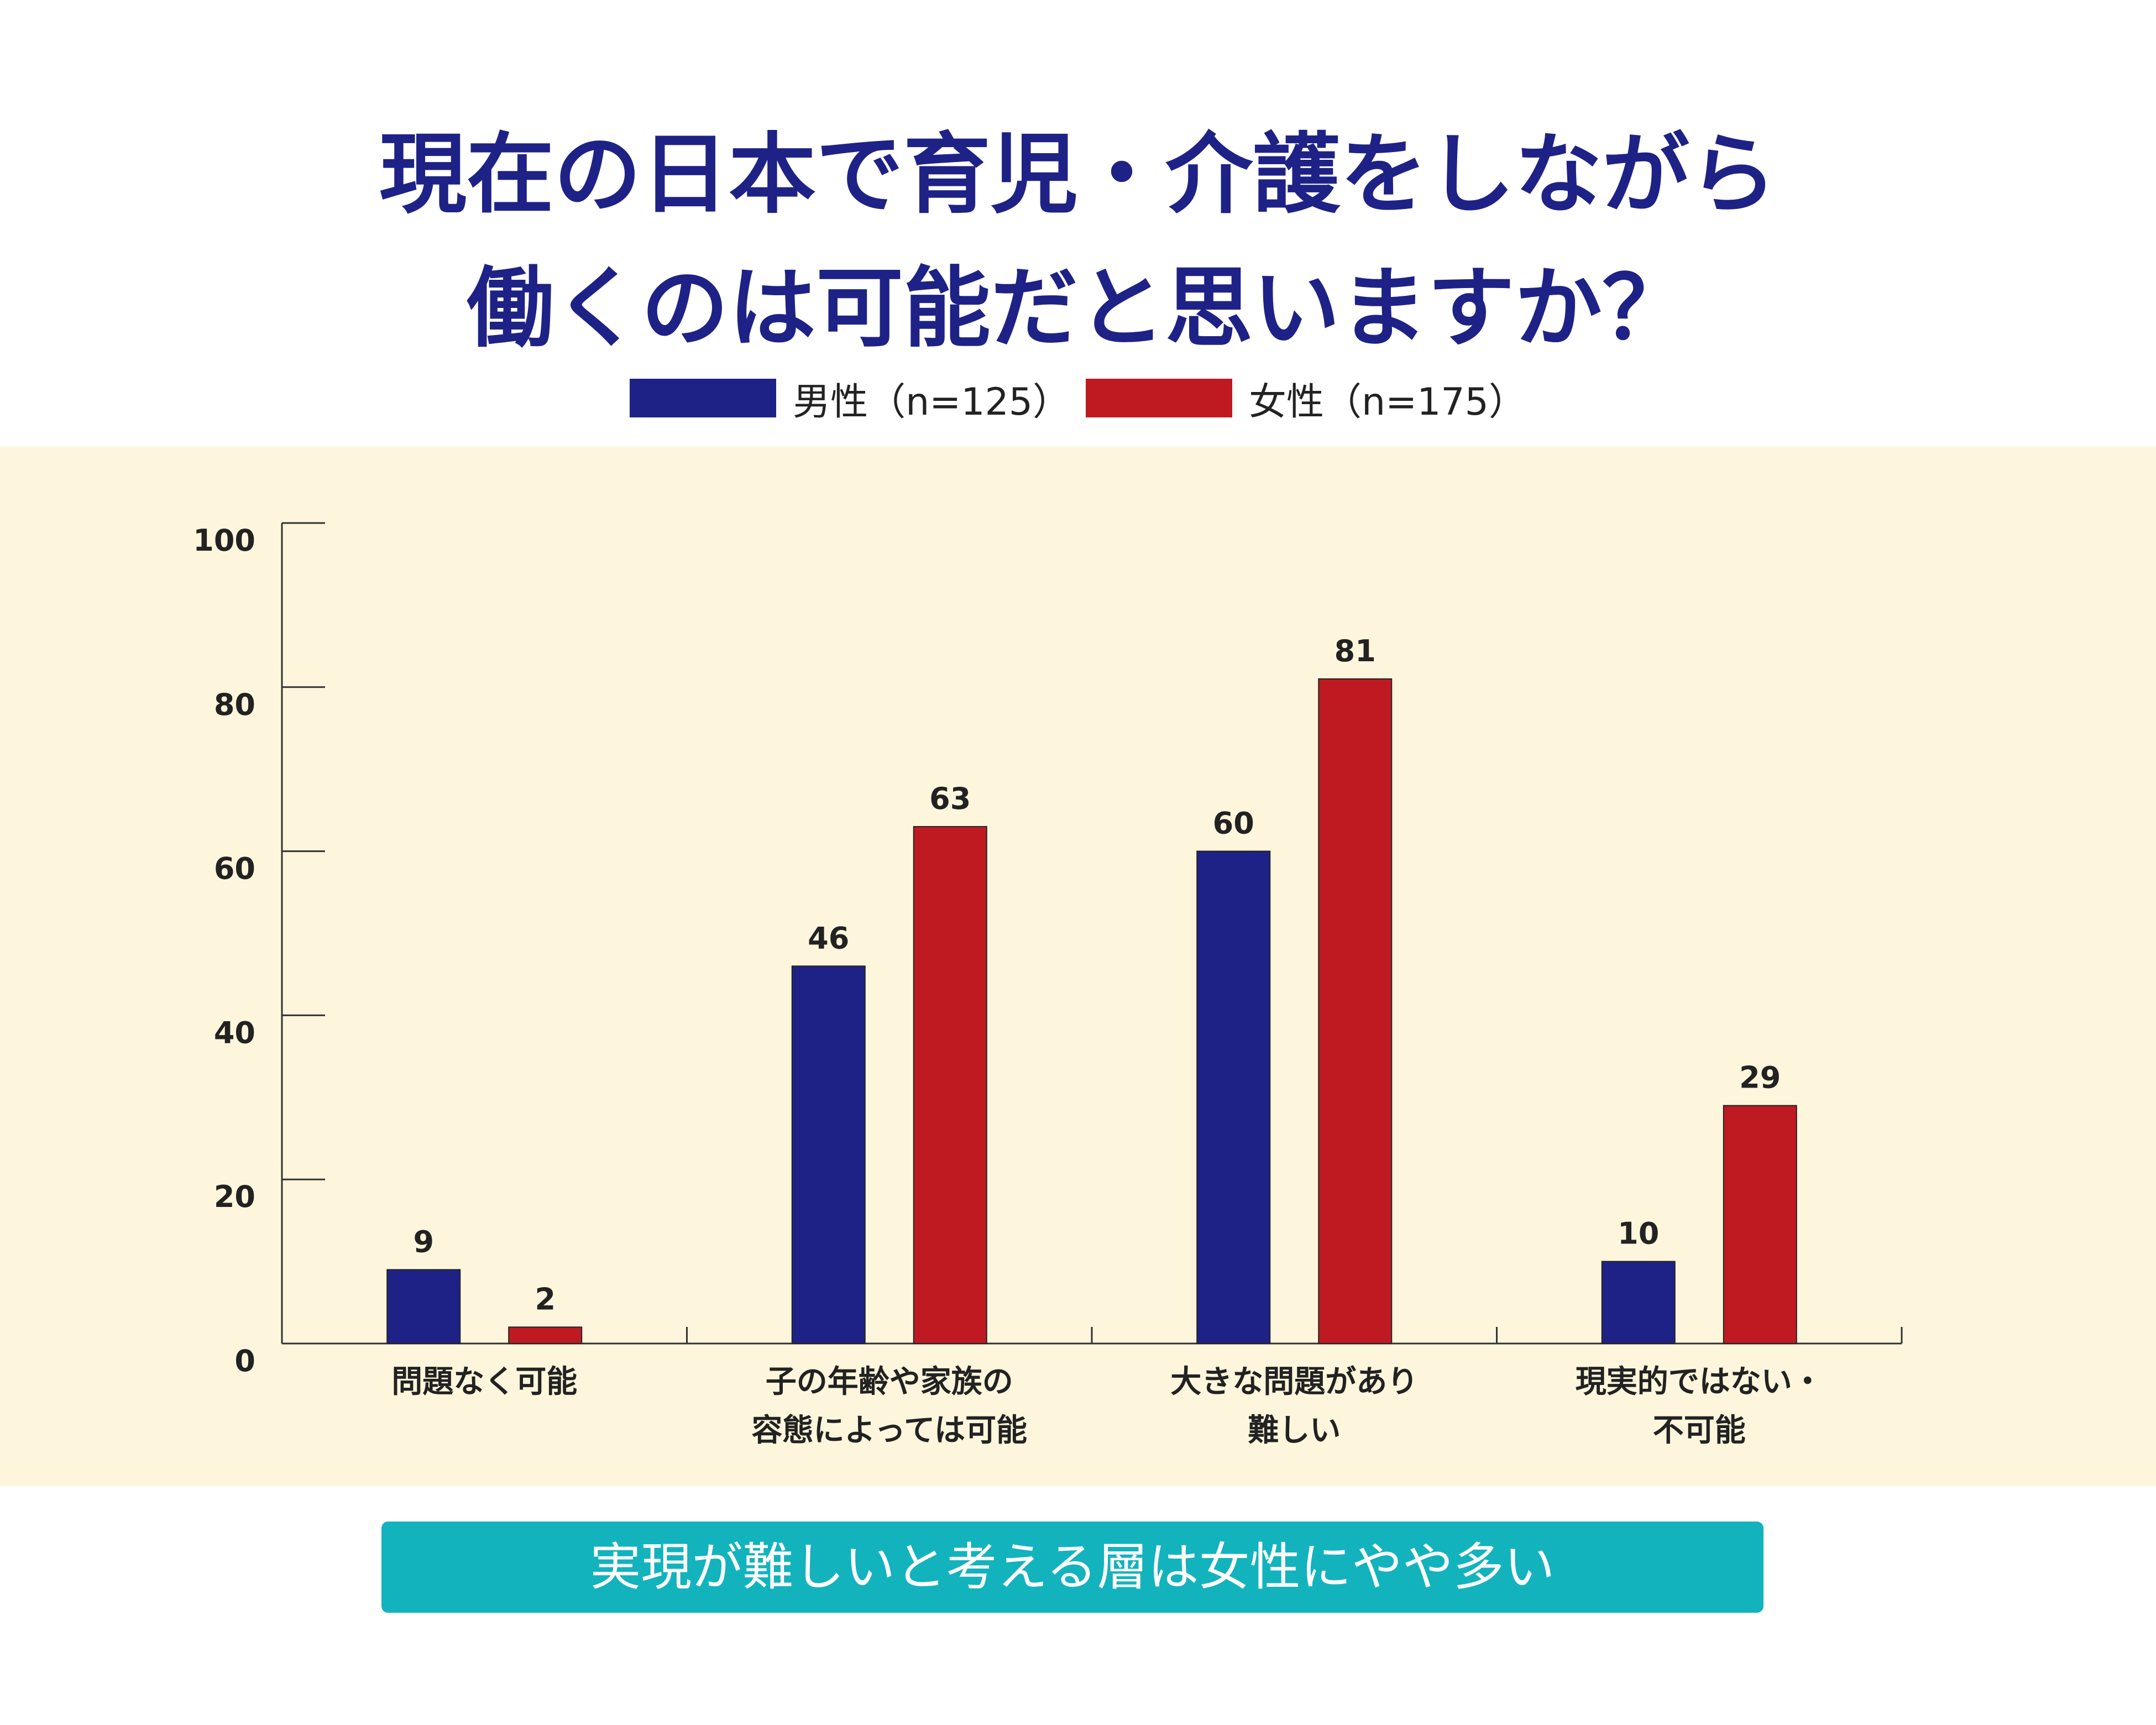 The width and height of the screenshot is (2156, 1725). What do you see at coordinates (1294, 1382) in the screenshot?
I see `x-tick-label-2-0: 大きな問題があり` at bounding box center [1294, 1382].